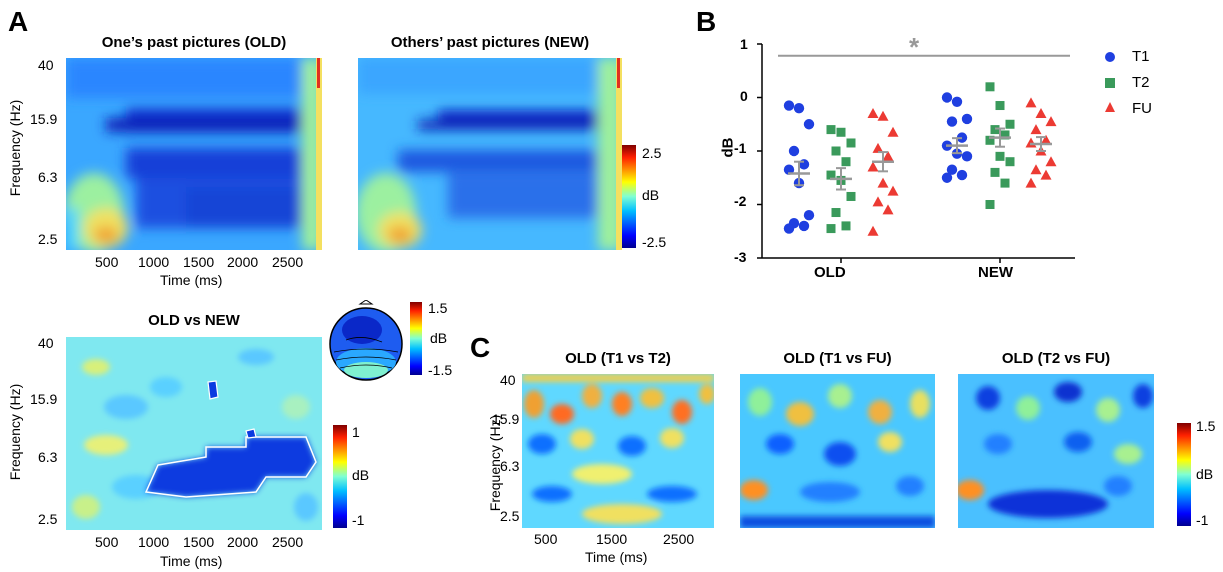 The height and width of the screenshot is (572, 1223). What do you see at coordinates (48, 177) in the screenshot?
I see `a-top-ytick: 6.3` at bounding box center [48, 177].